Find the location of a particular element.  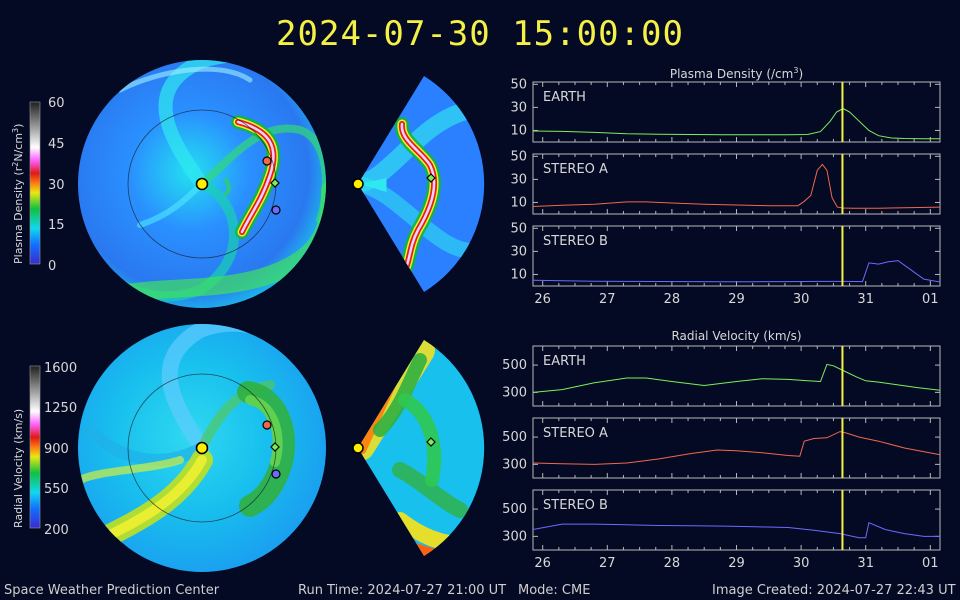

velocity-tick-1250: 1250 is located at coordinates (60, 408).